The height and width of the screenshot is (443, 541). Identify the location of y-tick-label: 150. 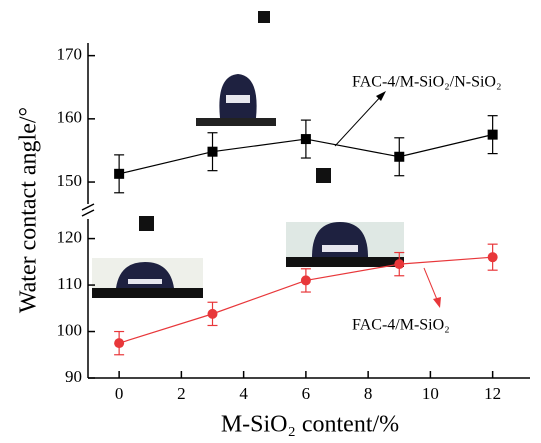
(70, 180).